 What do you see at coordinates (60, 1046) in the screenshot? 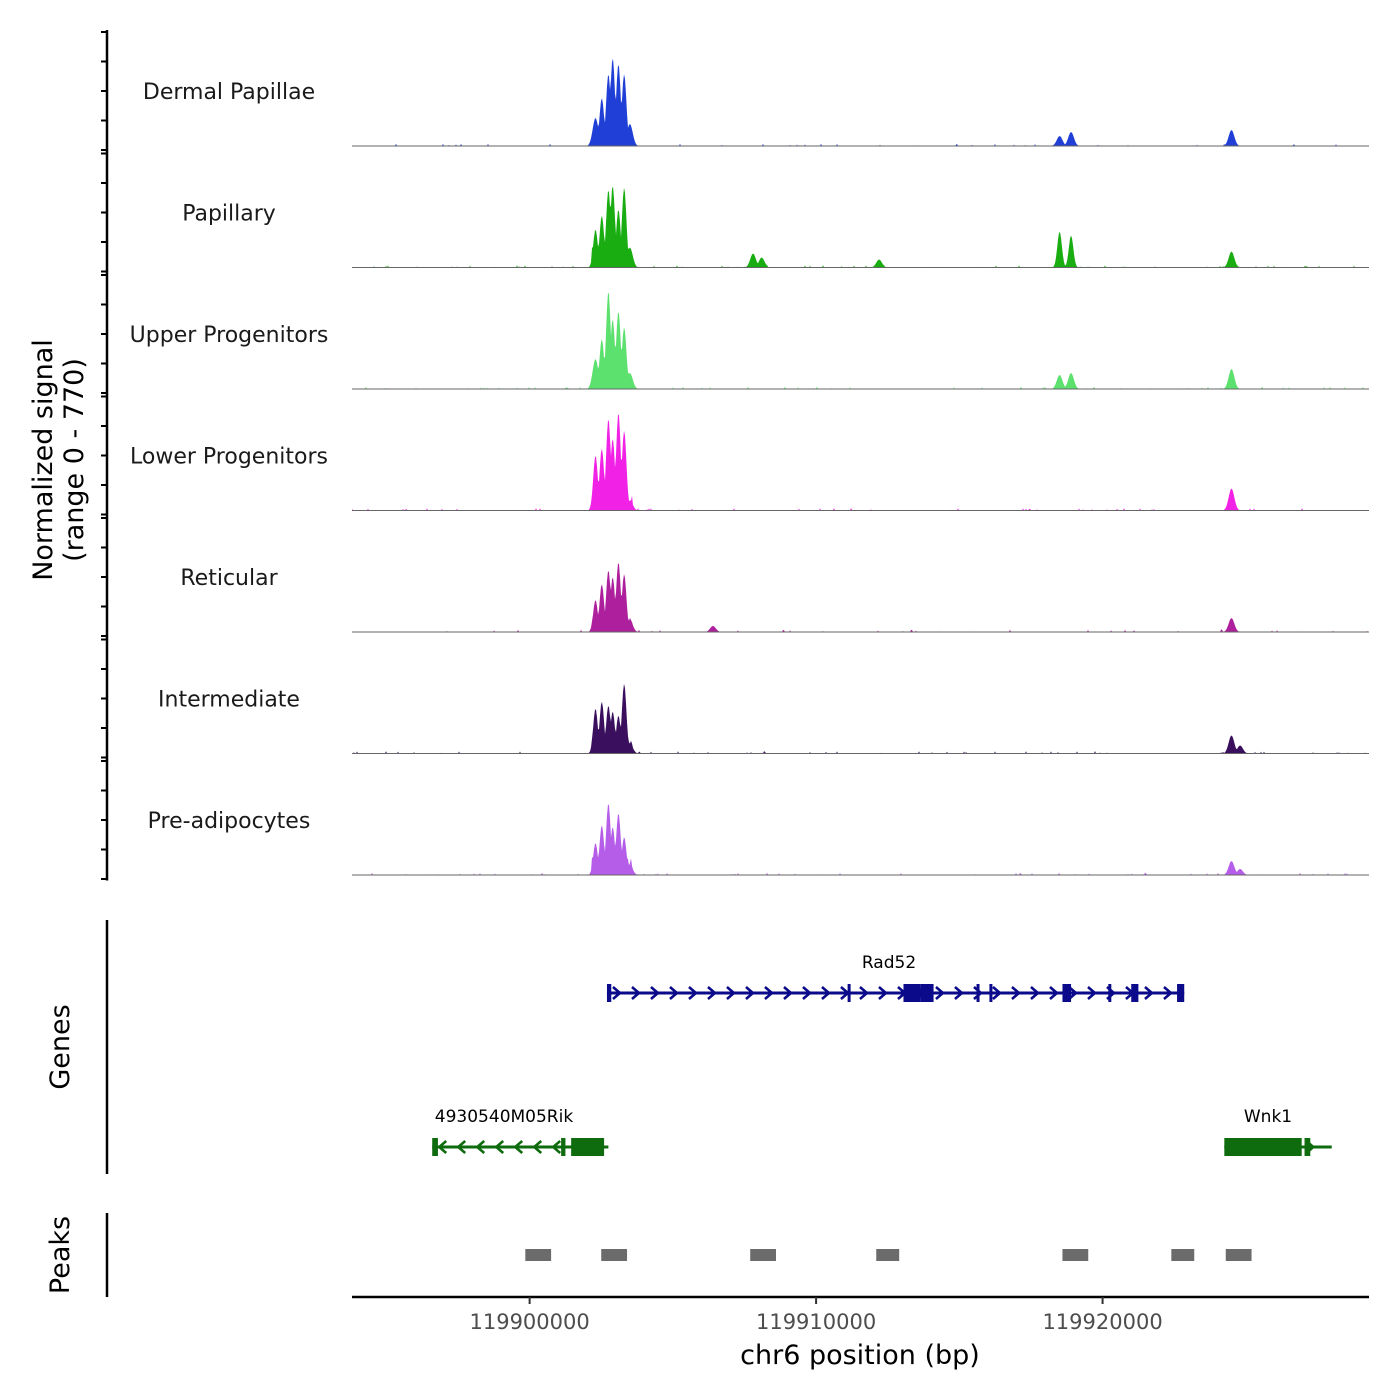
I see `genes-title: Genes` at bounding box center [60, 1046].